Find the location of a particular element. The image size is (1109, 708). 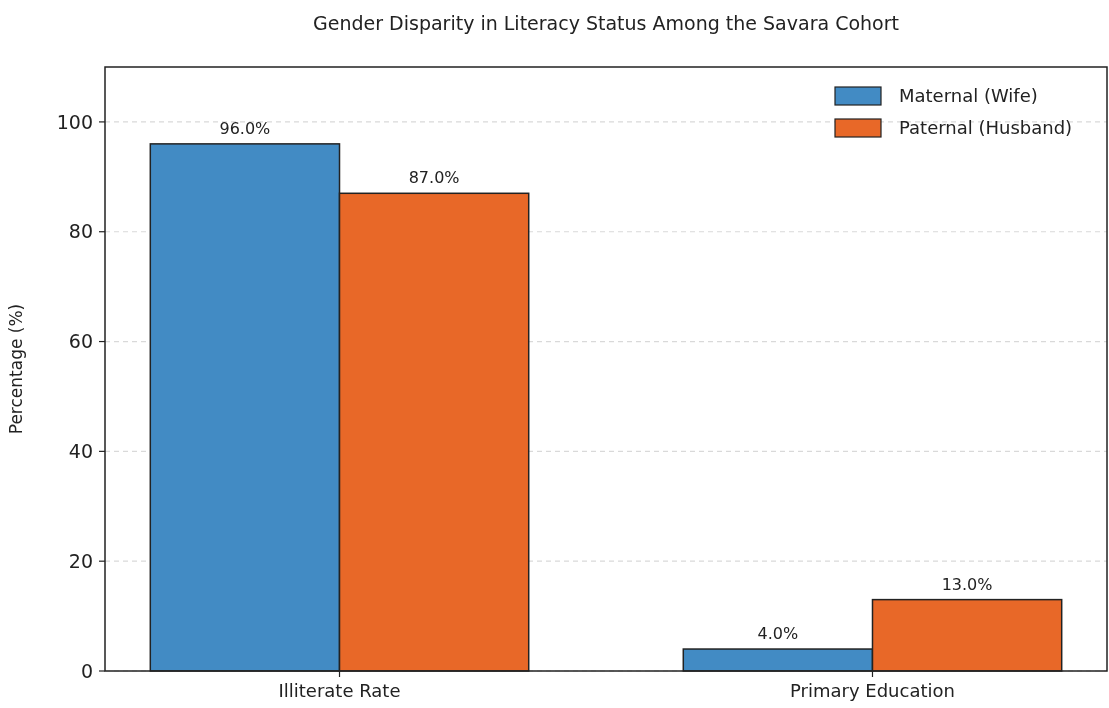

data-label: 4.0% is located at coordinates (778, 634).